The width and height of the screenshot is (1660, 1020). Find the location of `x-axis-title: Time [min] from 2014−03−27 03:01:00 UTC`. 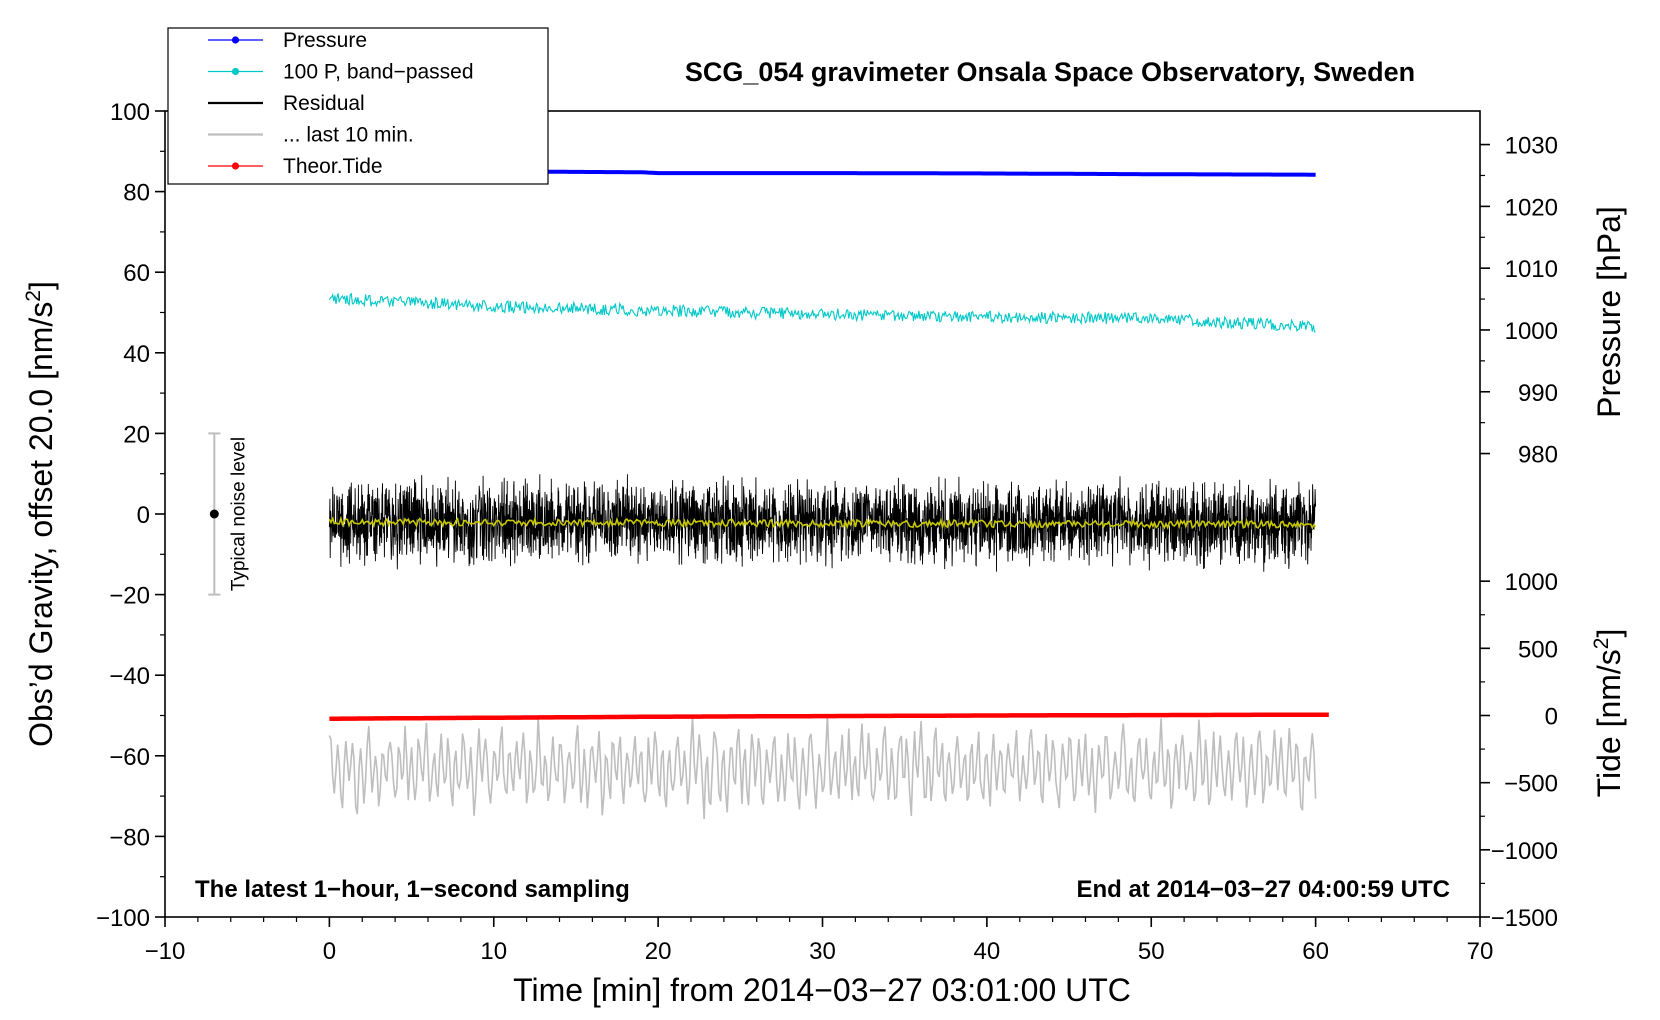

x-axis-title: Time [min] from 2014−03−27 03:01:00 UTC is located at coordinates (822, 990).